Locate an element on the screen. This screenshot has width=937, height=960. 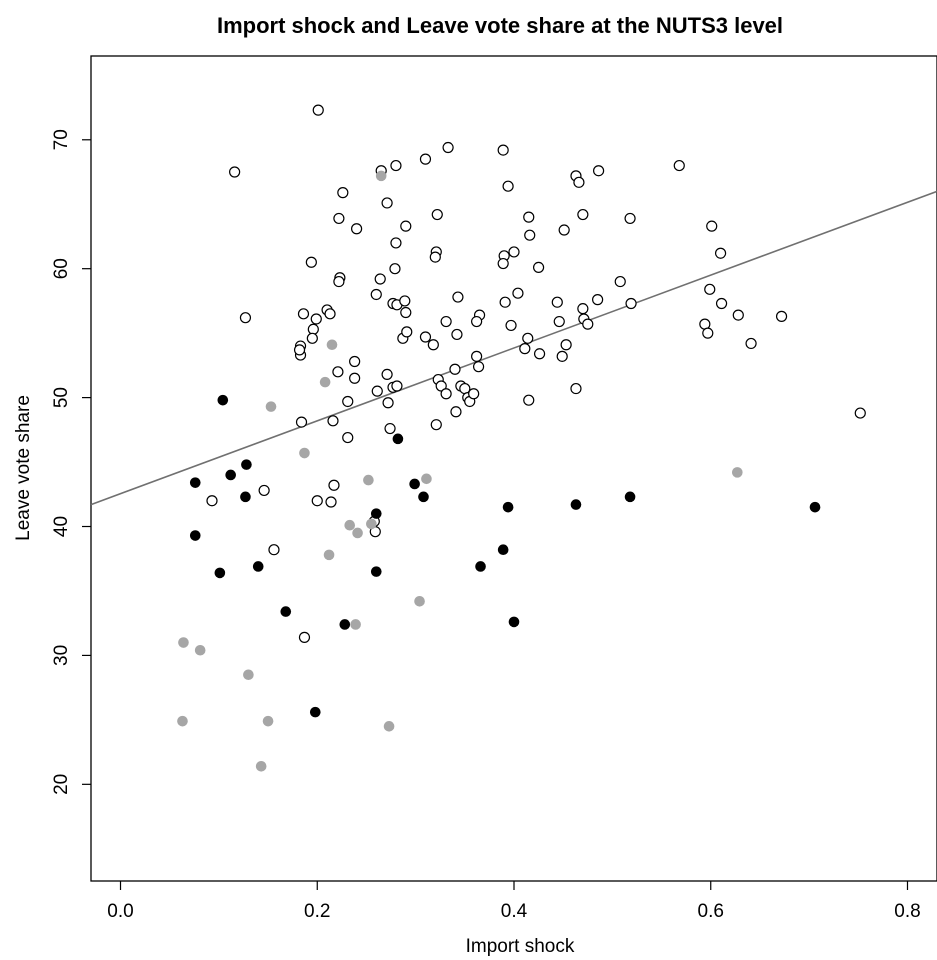
y-tick-label: 50 is located at coordinates (61, 397).